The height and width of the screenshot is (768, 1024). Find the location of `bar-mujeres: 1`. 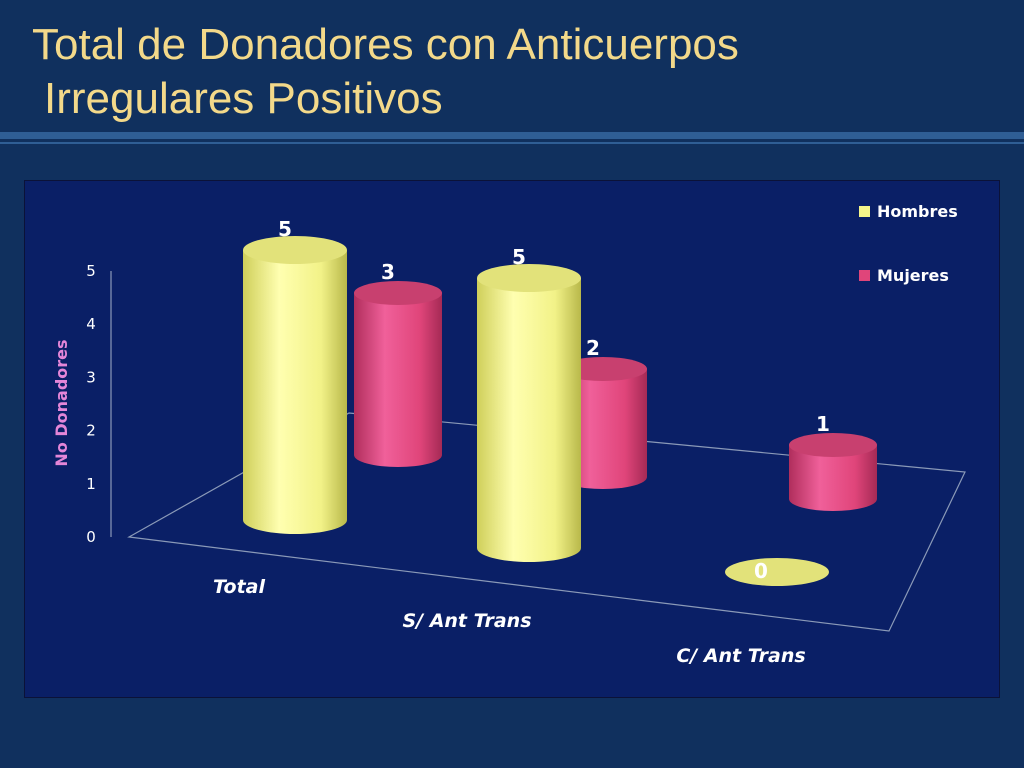

bar-mujeres: 1 is located at coordinates (833, 461).